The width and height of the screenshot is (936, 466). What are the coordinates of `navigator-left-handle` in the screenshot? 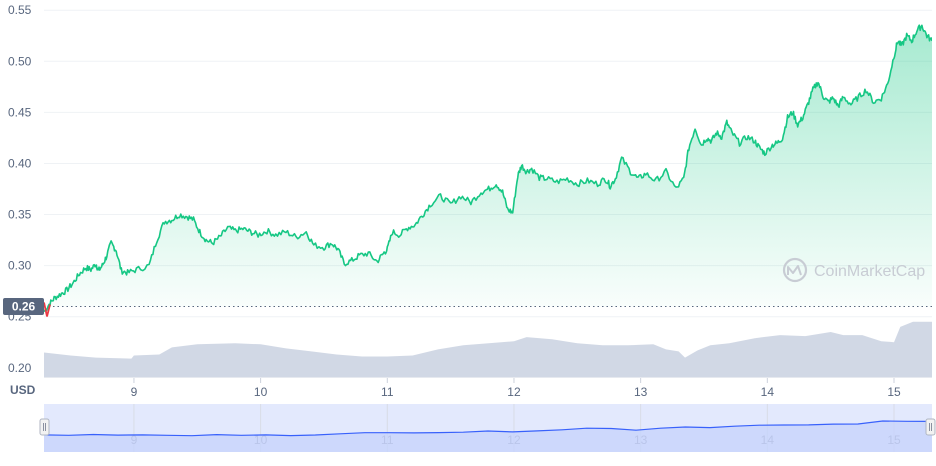 It's located at (44, 427).